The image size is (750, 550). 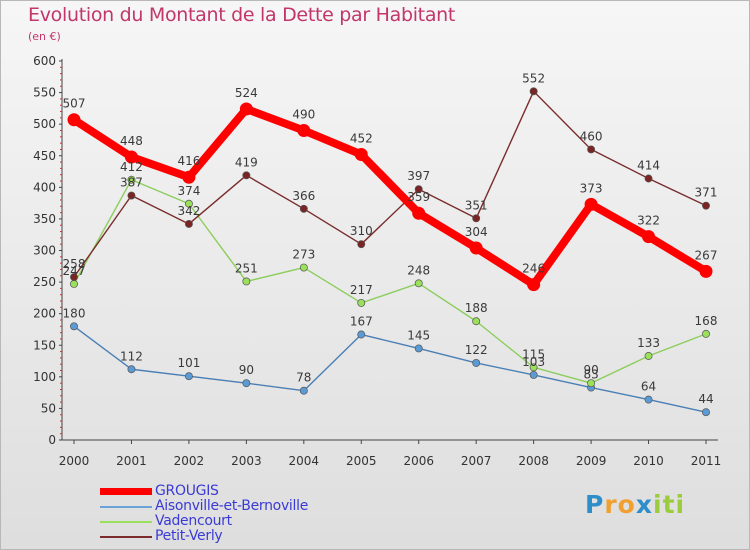 What do you see at coordinates (626, 504) in the screenshot?
I see `logo-letter: o` at bounding box center [626, 504].